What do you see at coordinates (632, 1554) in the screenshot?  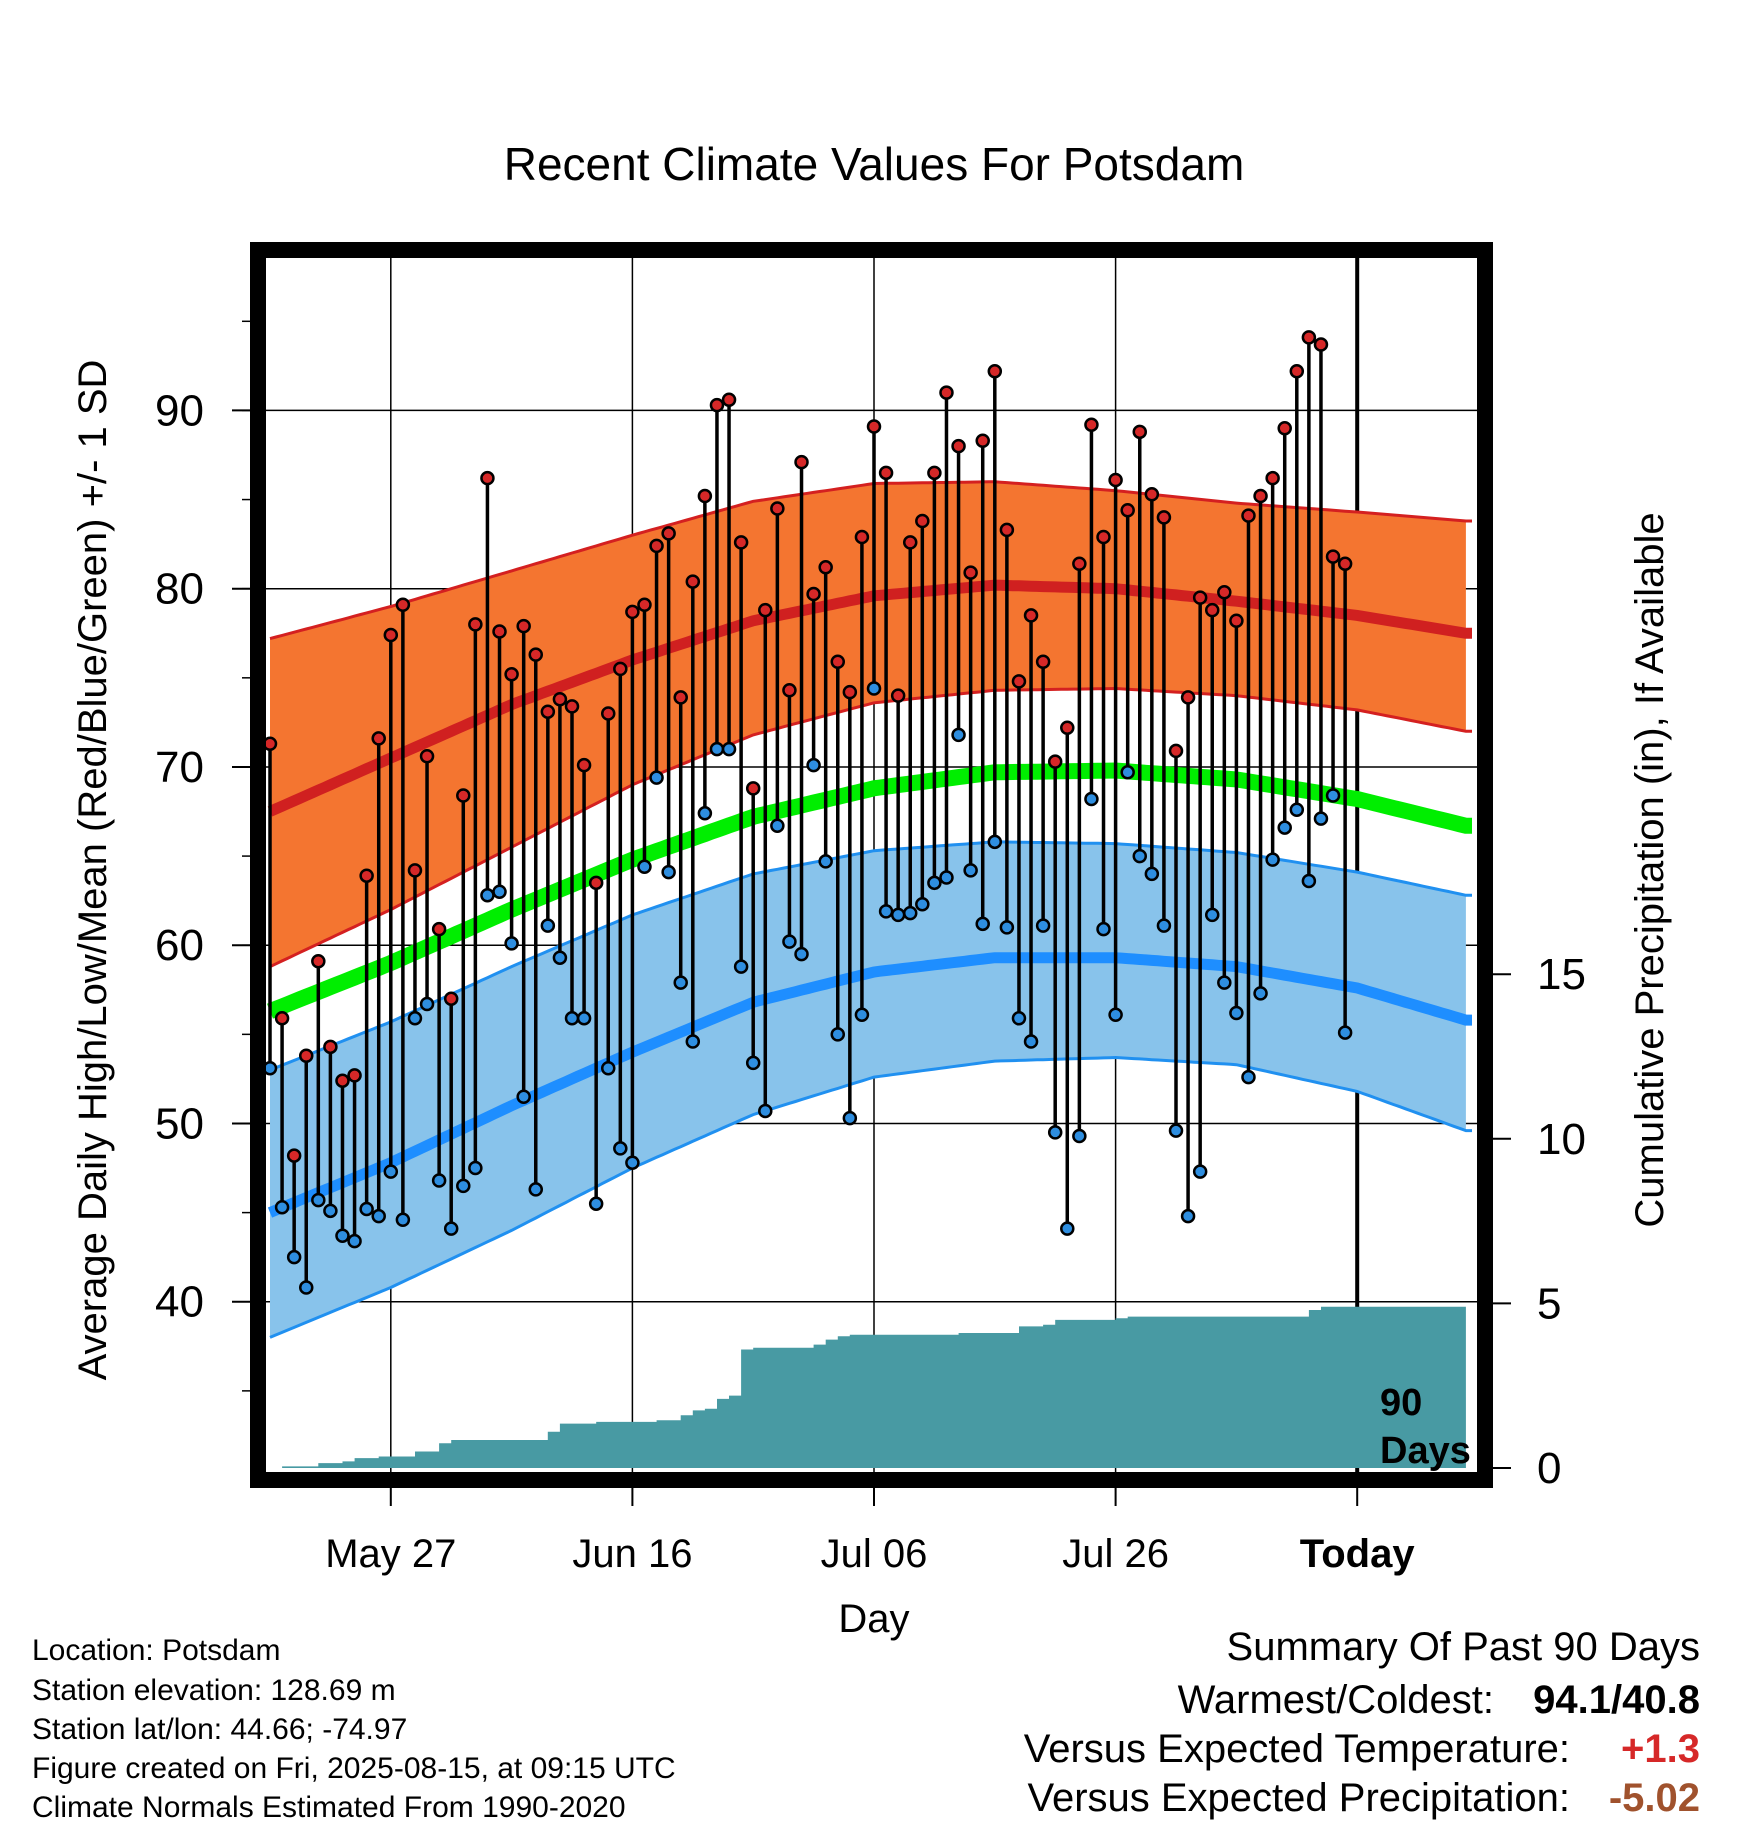 I see `x-tick-label-1: Jun 16` at bounding box center [632, 1554].